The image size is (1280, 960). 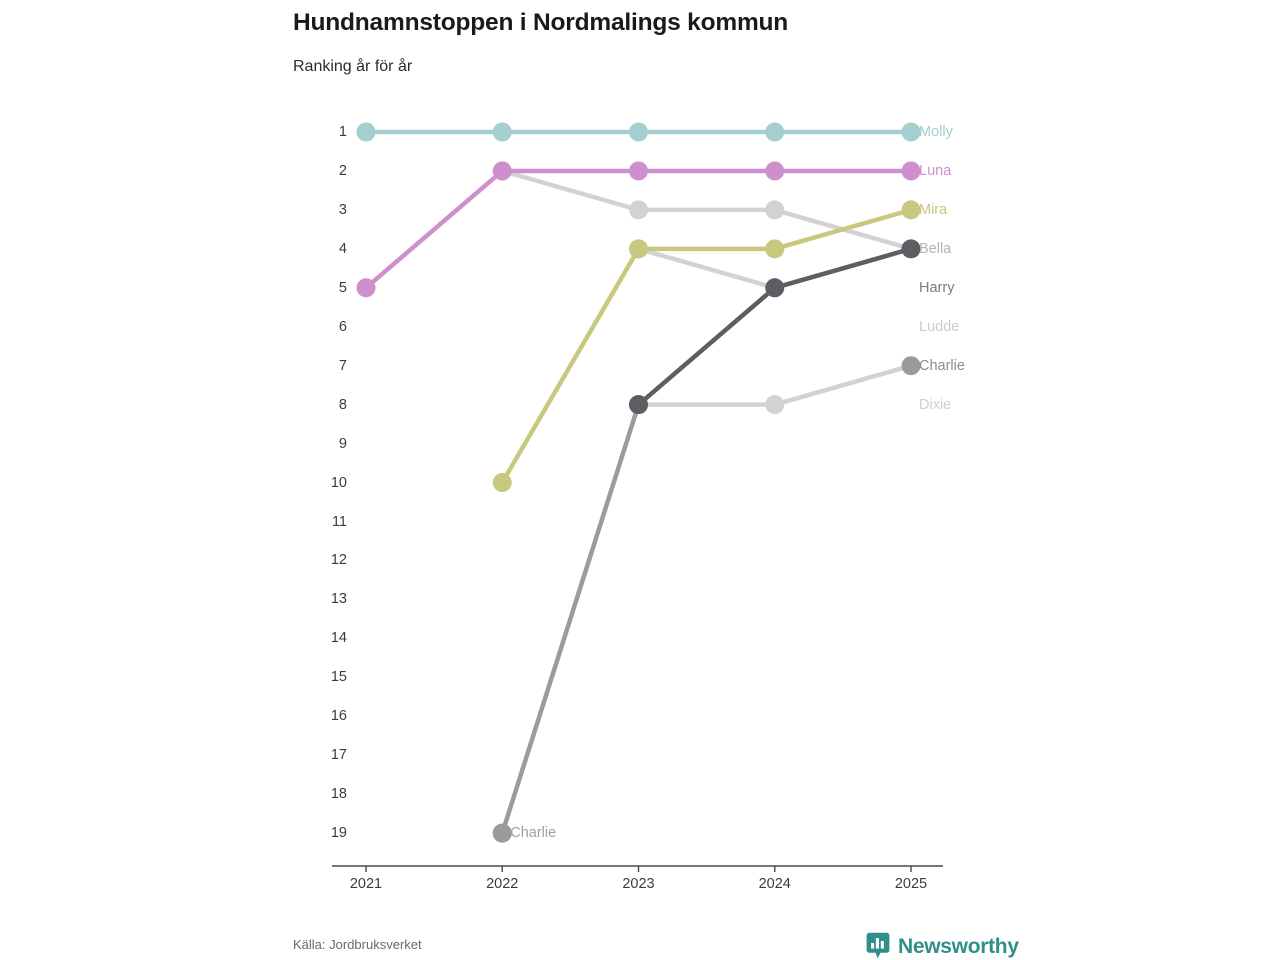 I want to click on y-axis-tick-19: 19, so click(x=338, y=833).